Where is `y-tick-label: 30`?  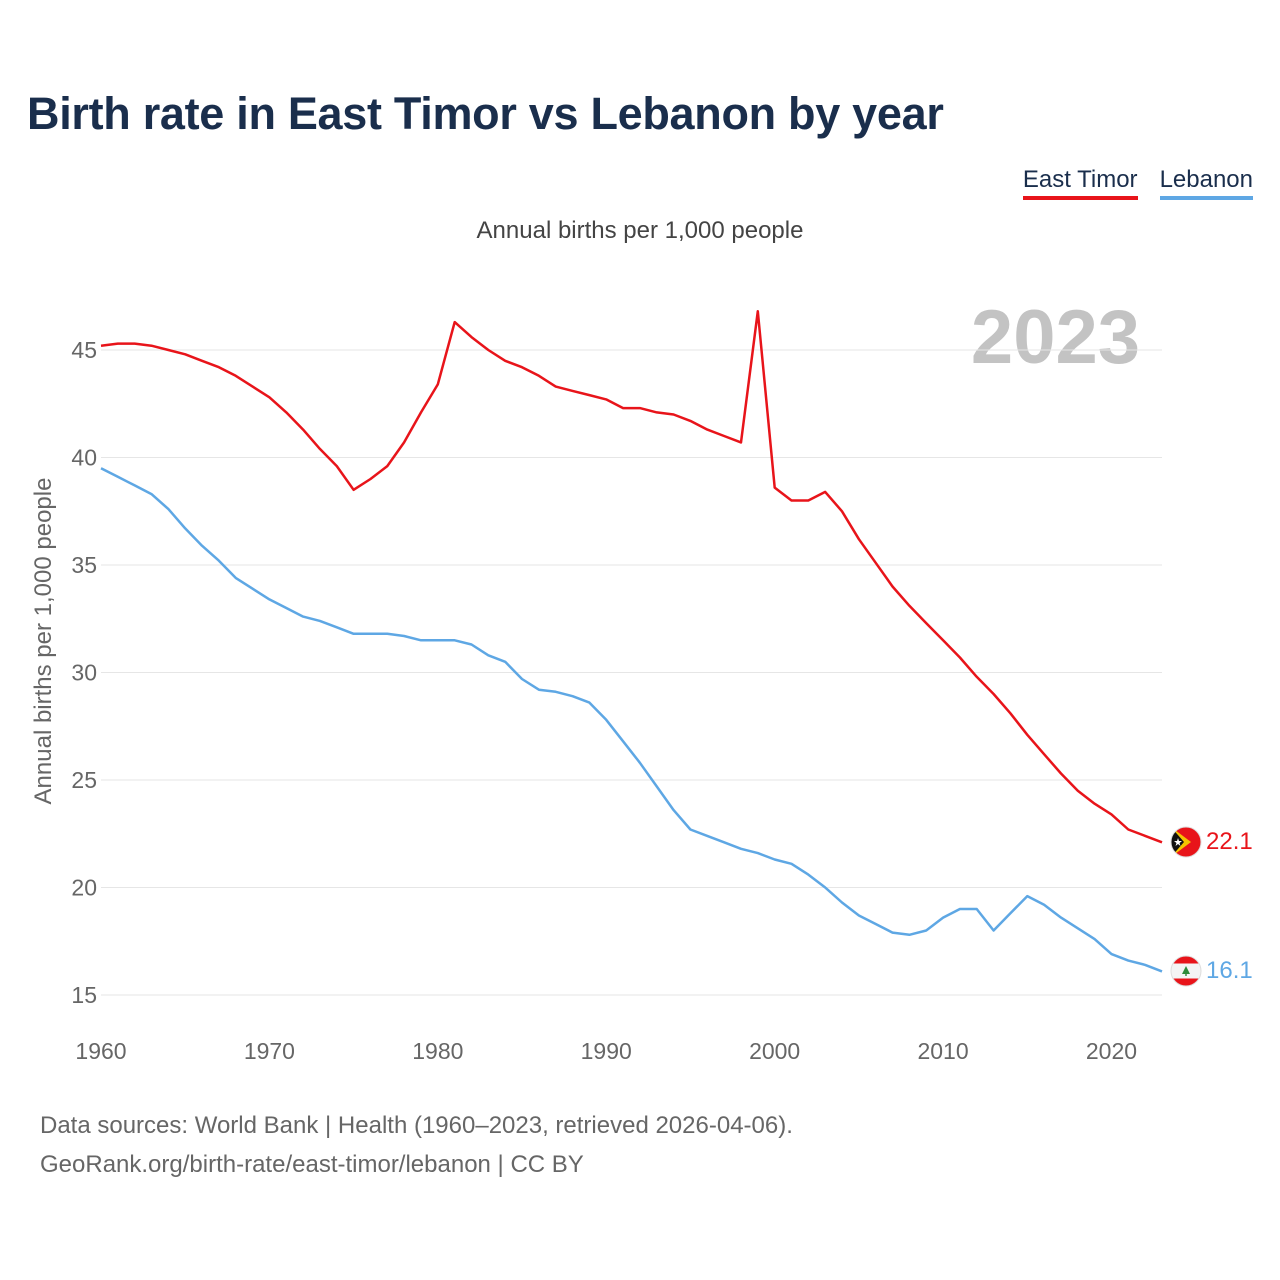
y-tick-label: 30 is located at coordinates (84, 673).